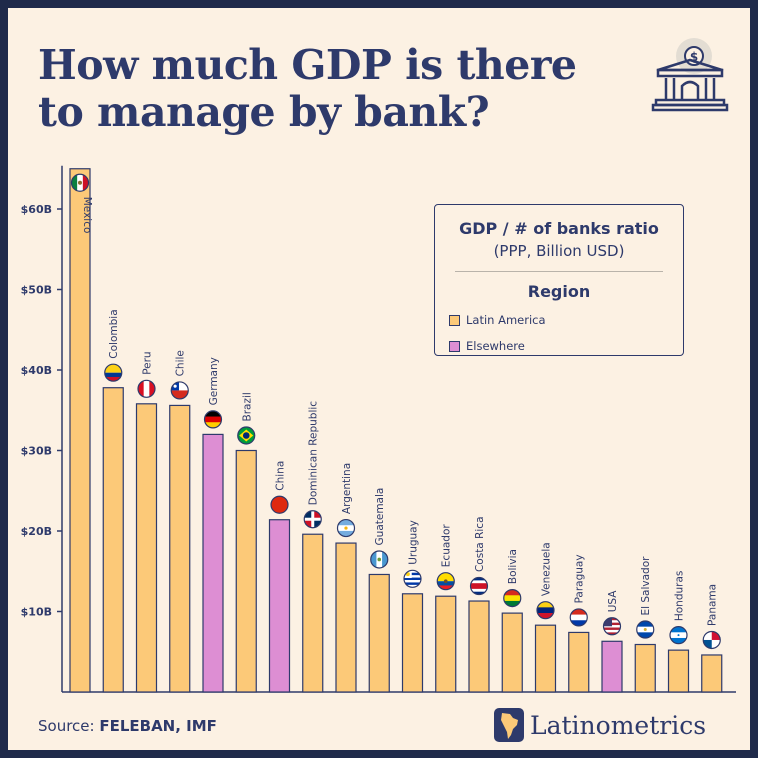 The height and width of the screenshot is (758, 758). I want to click on bolivia-flag-icon, so click(512, 598).